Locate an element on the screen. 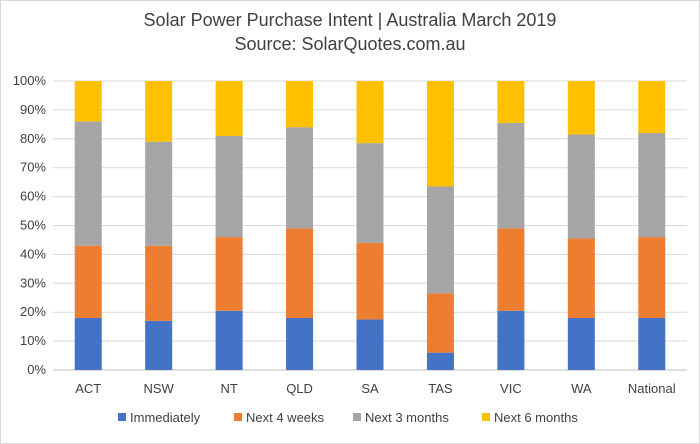  legend-label: Immediately is located at coordinates (165, 417).